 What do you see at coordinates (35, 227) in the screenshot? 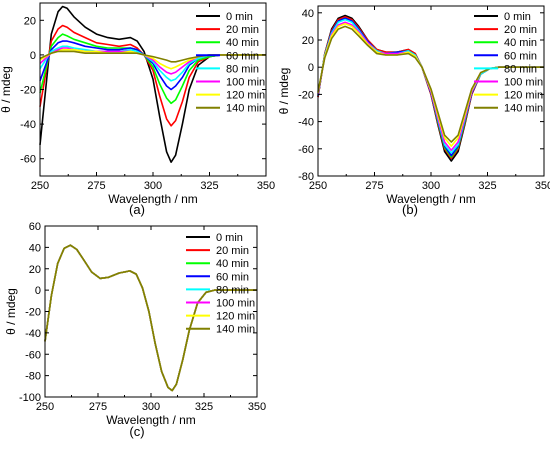
I see `y-tick-label: 60` at bounding box center [35, 227].